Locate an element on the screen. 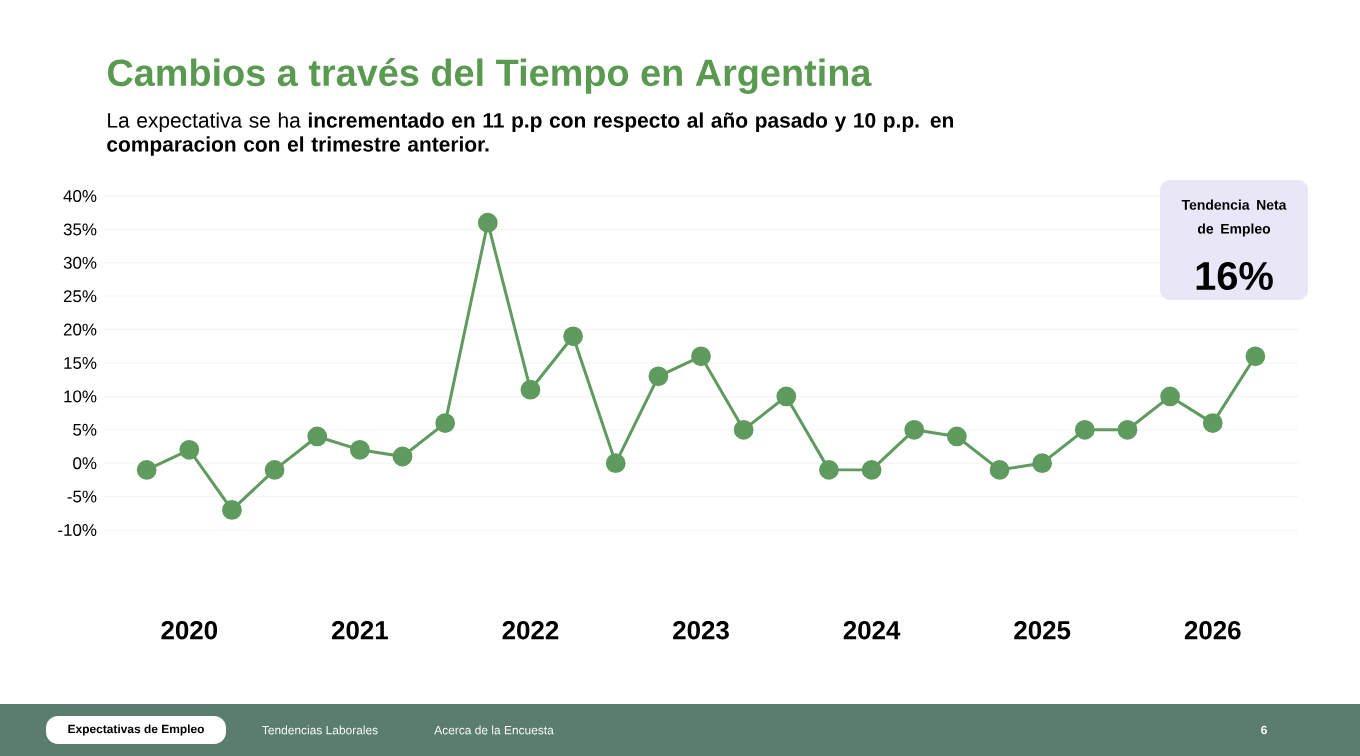 This screenshot has width=1360, height=756. y-tick-label: 5% is located at coordinates (85, 429).